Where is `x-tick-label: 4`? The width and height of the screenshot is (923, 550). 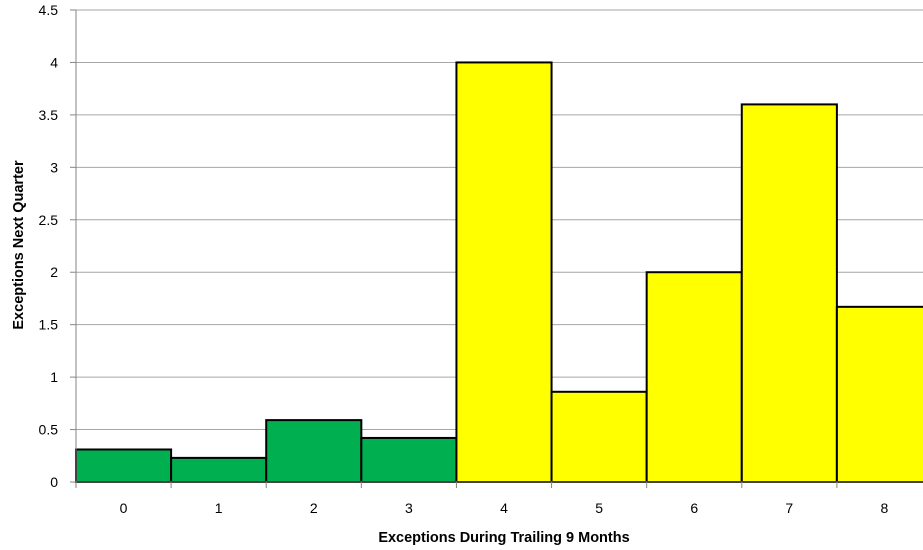 x-tick-label: 4 is located at coordinates (504, 508).